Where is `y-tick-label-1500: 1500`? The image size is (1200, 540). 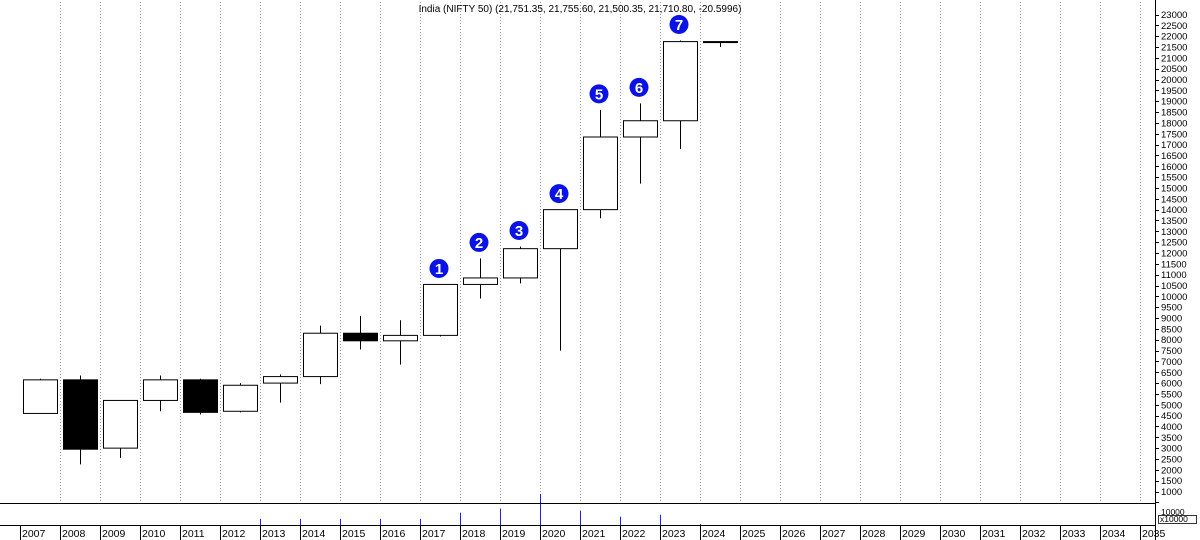 y-tick-label-1500: 1500 is located at coordinates (1171, 481).